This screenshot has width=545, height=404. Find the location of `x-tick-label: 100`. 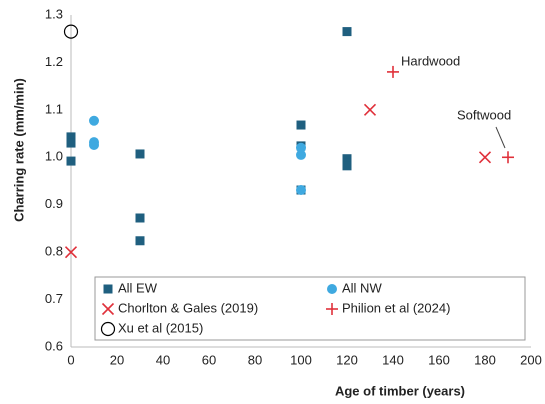

x-tick-label: 100 is located at coordinates (301, 359).